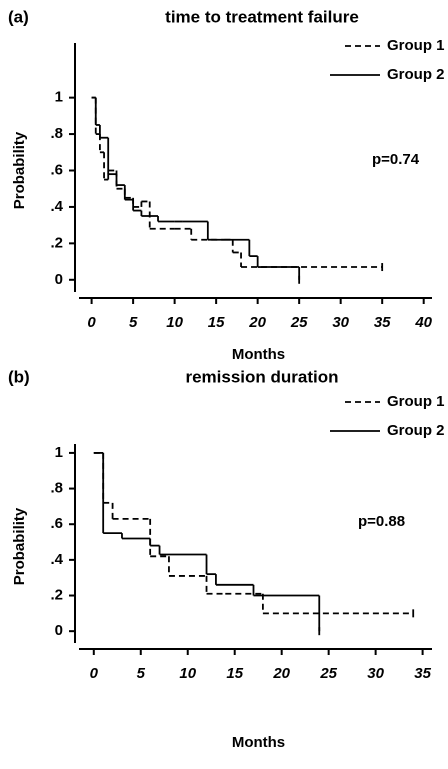 This screenshot has height=769, width=448. I want to click on chart-title: time to treatment failure, so click(262, 16).